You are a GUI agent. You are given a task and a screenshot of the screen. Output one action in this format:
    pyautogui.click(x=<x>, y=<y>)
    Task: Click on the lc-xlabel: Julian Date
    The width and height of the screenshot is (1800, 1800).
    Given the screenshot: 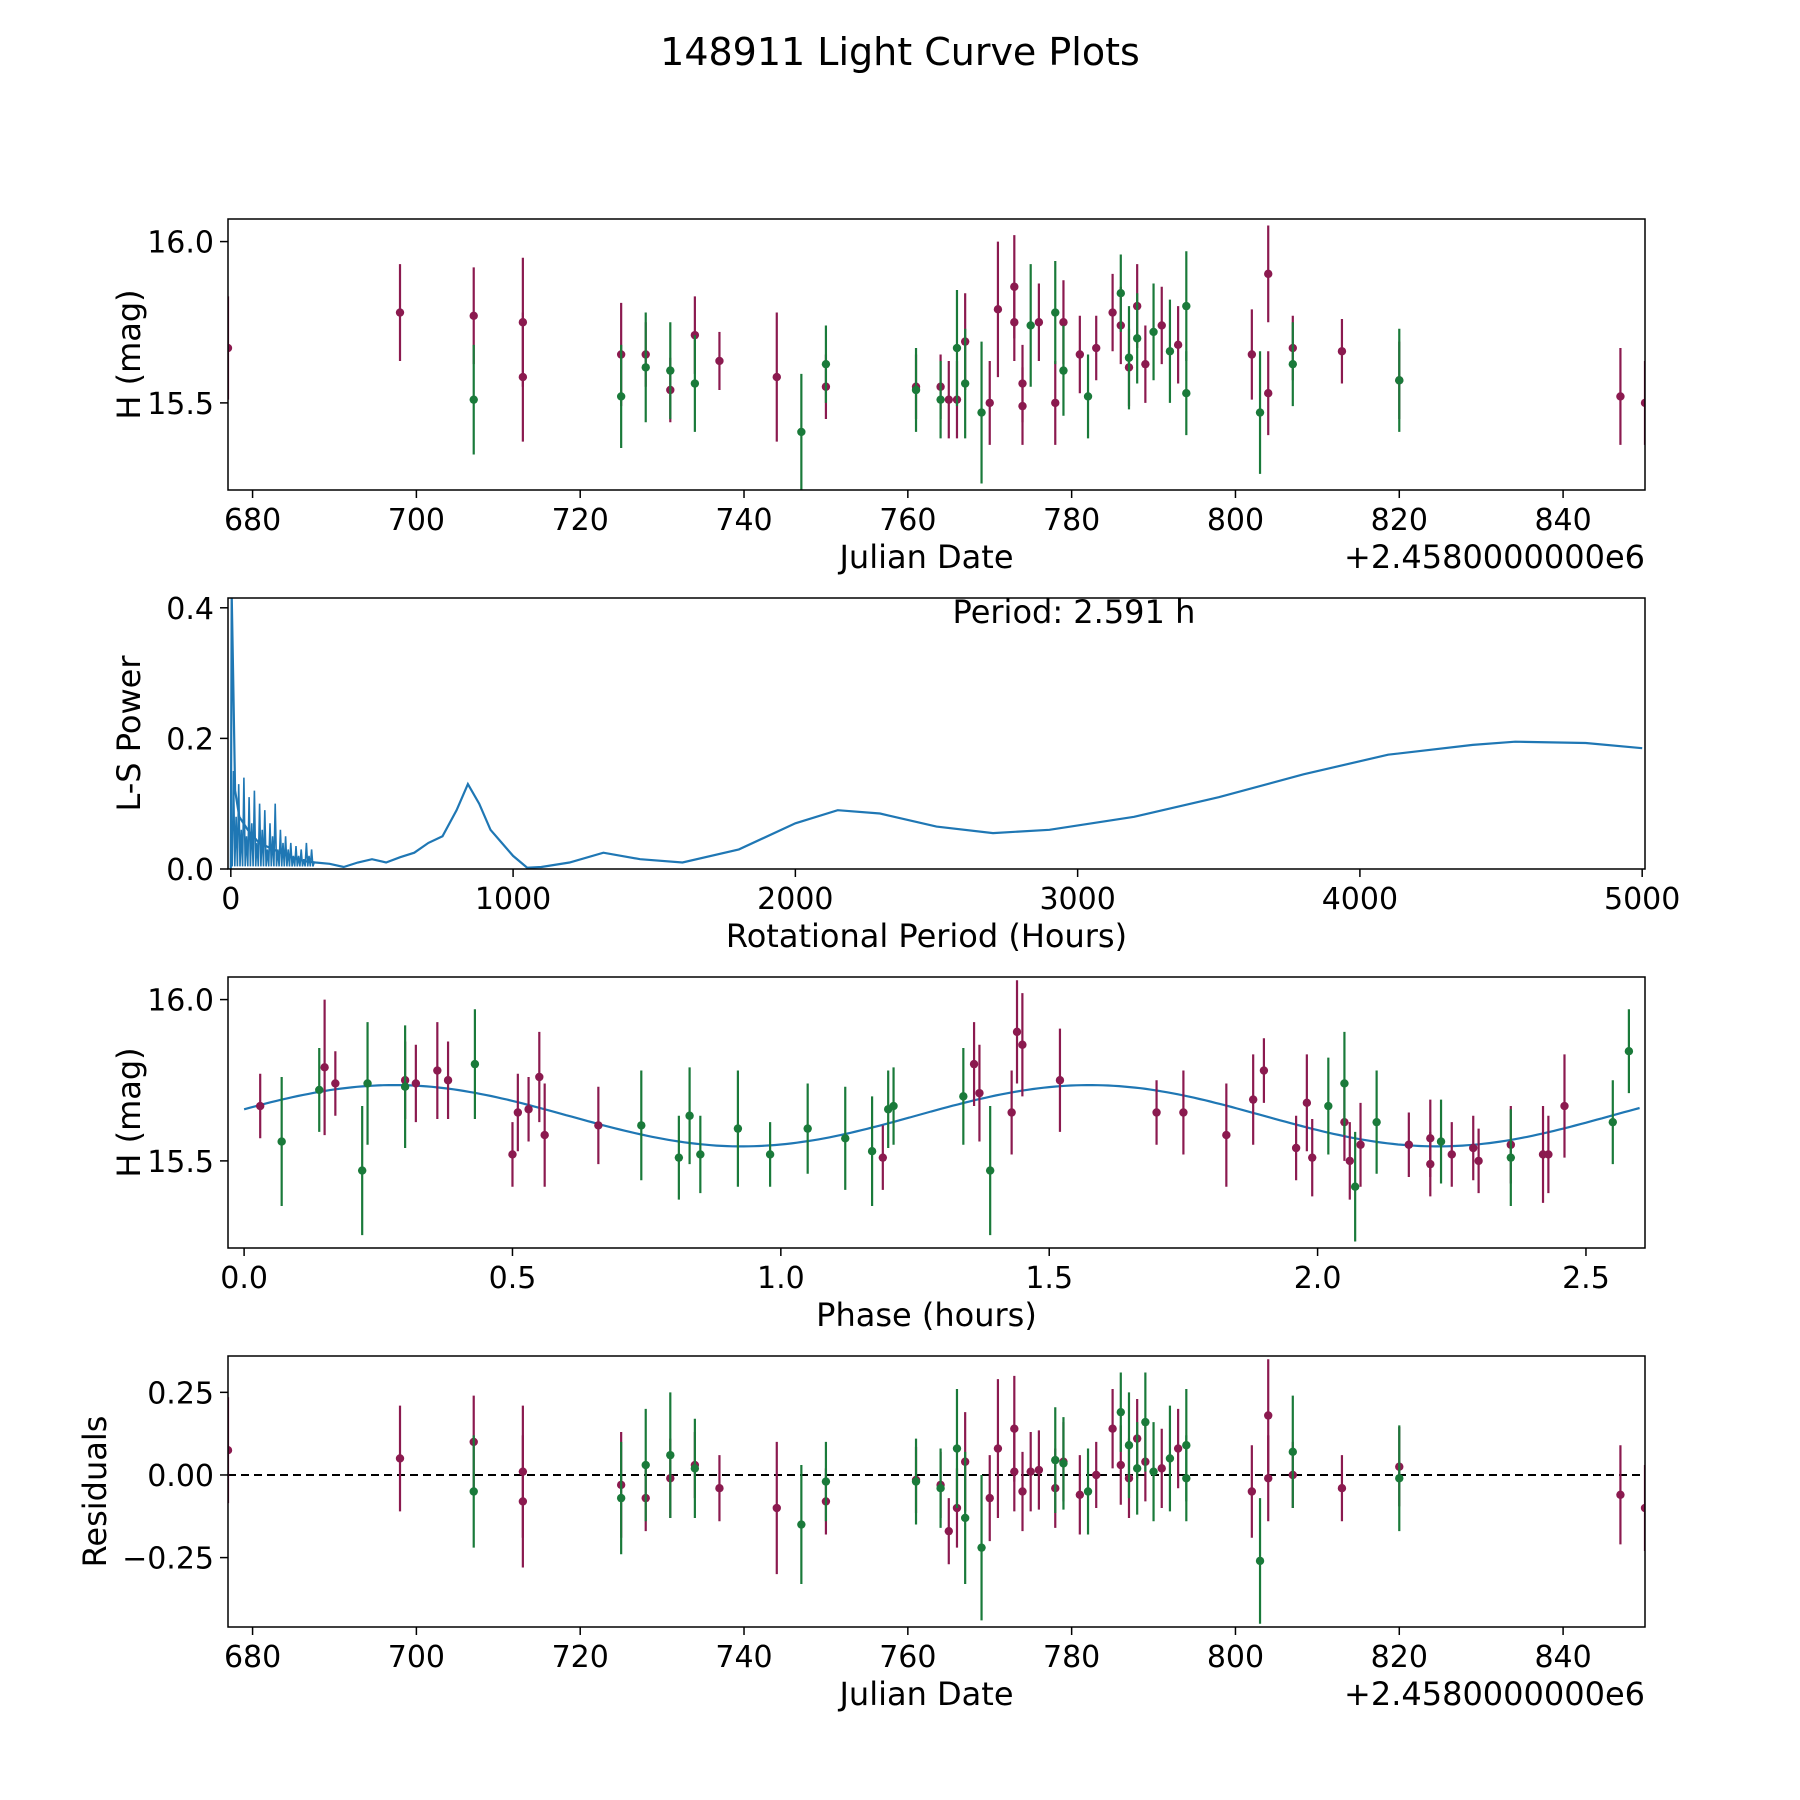 What is the action you would take?
    pyautogui.click(x=925, y=557)
    